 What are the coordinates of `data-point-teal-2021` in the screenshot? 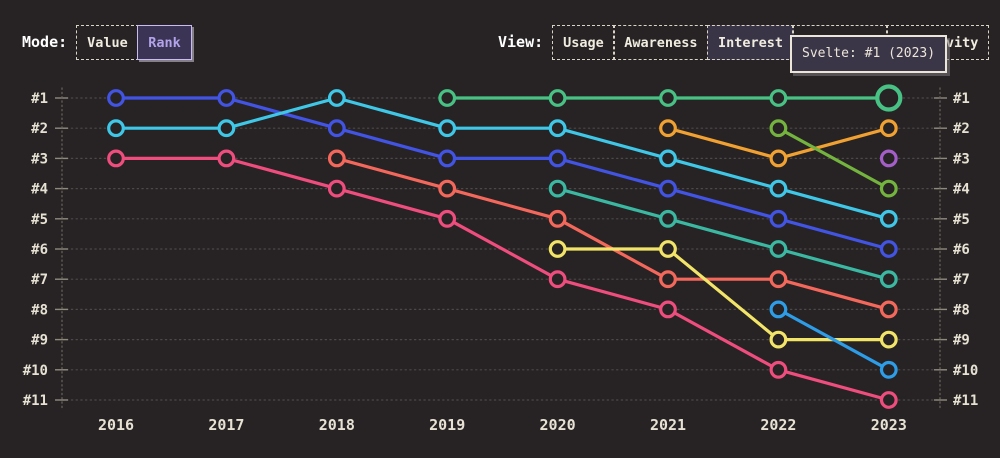 It's located at (668, 218).